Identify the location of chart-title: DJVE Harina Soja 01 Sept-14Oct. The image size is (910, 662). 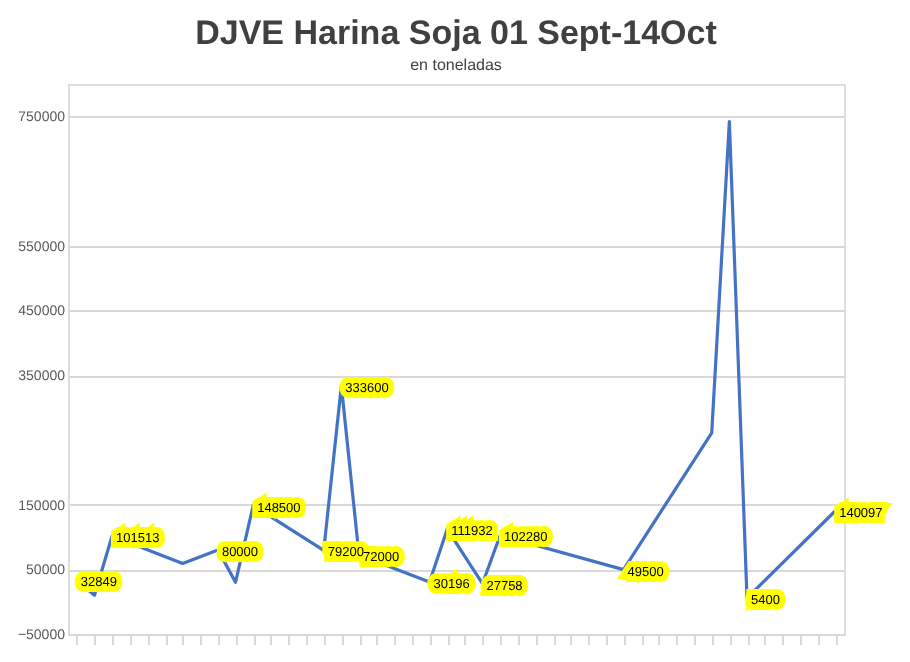
(456, 33).